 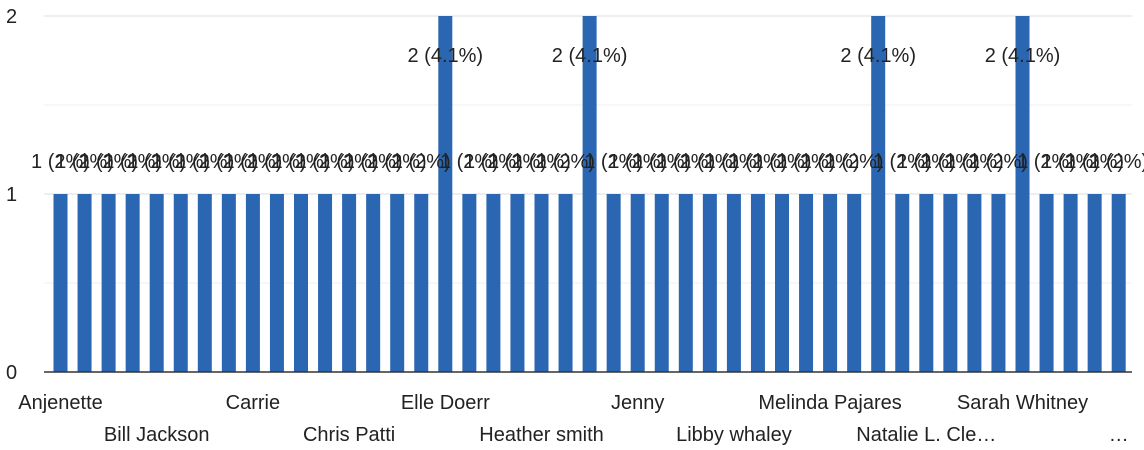 I want to click on x-category-label: Elle Doerr, so click(x=445, y=403).